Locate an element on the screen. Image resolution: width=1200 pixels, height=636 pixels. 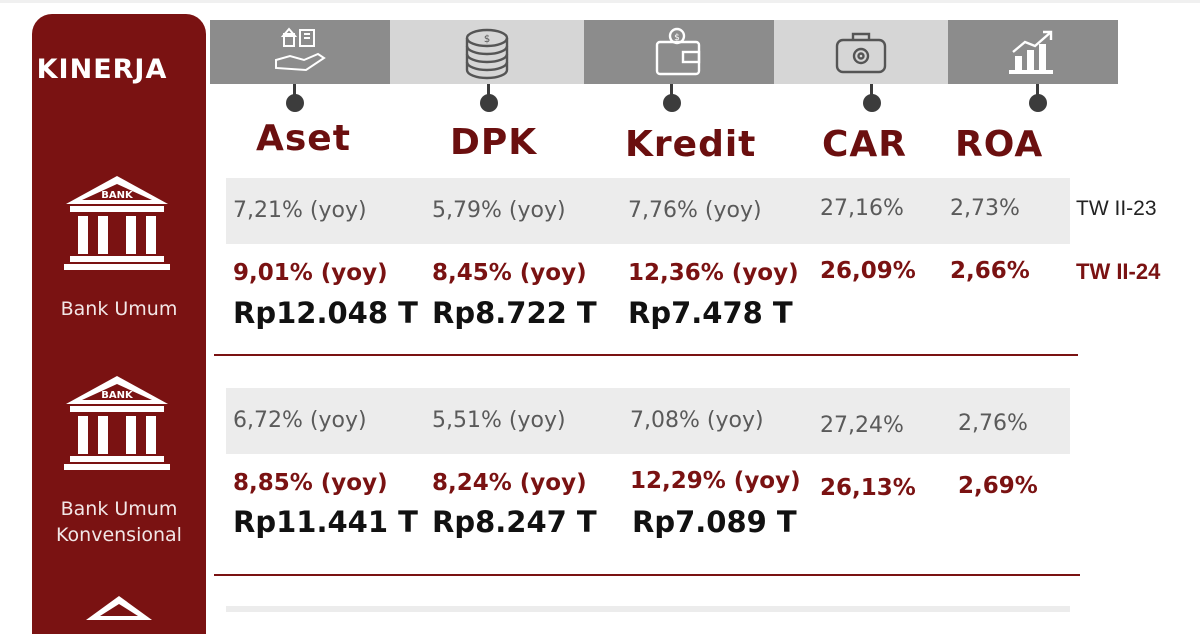
period-label-cur: TW II-24 is located at coordinates (1118, 271).